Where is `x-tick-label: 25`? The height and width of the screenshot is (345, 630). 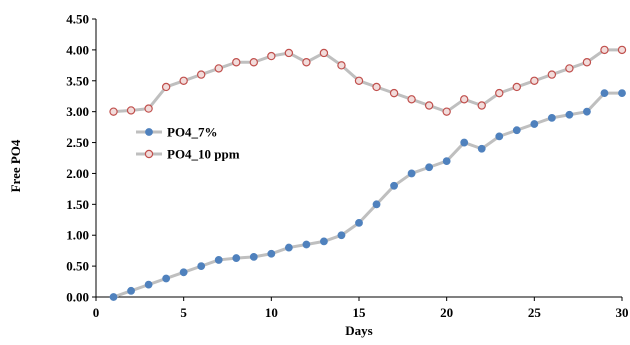
x-tick-label: 25 is located at coordinates (535, 312).